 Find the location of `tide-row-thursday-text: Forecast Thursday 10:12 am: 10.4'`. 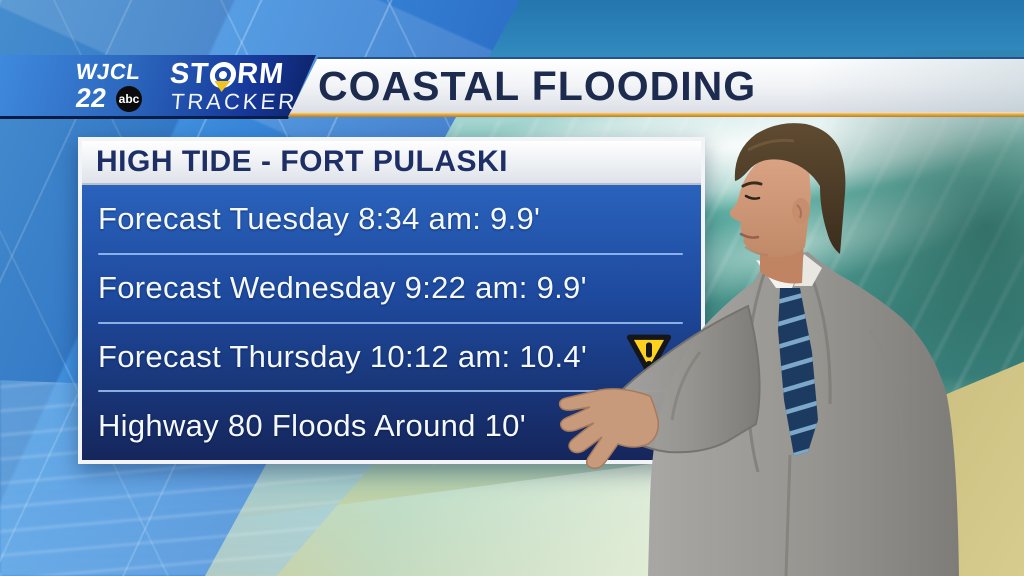

tide-row-thursday-text: Forecast Thursday 10:12 am: 10.4' is located at coordinates (343, 356).